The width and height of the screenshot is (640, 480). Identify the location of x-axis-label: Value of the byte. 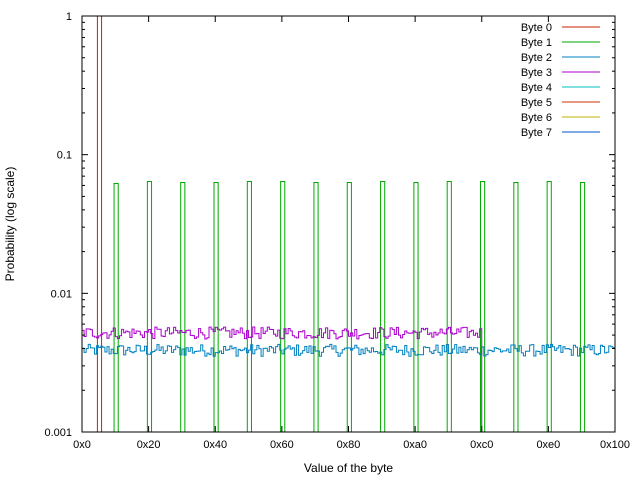
(349, 468).